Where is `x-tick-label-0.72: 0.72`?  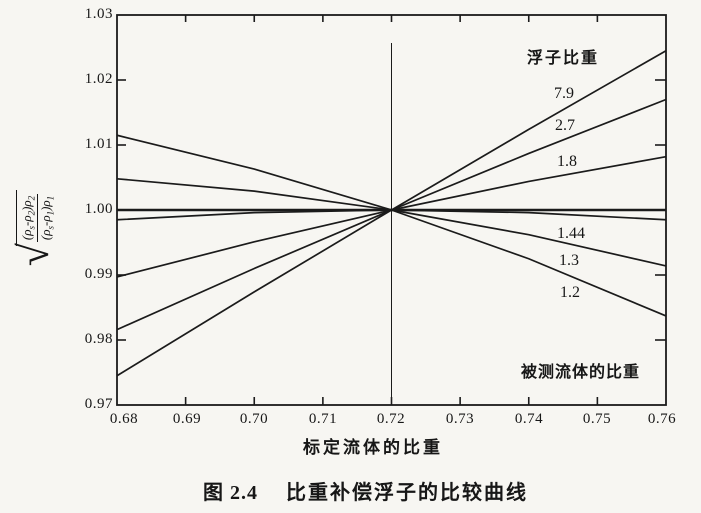 x-tick-label-0.72: 0.72 is located at coordinates (391, 419).